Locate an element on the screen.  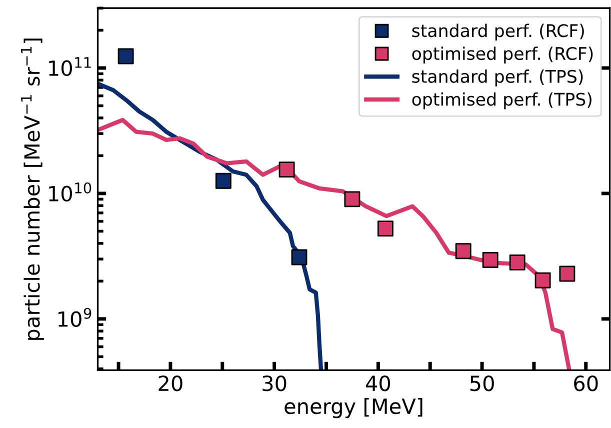
legend-label: optimised perf. (TPS) is located at coordinates (502, 101).